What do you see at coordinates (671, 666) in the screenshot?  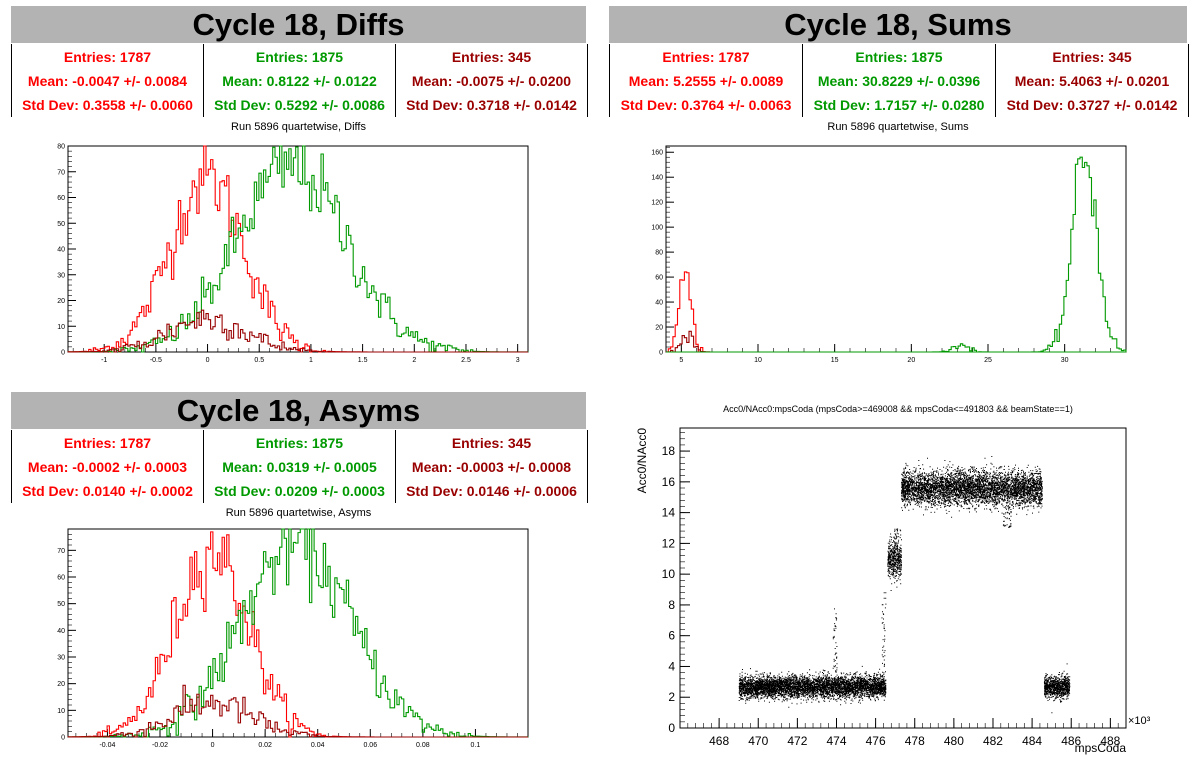 I see `y-tick-label: 4` at bounding box center [671, 666].